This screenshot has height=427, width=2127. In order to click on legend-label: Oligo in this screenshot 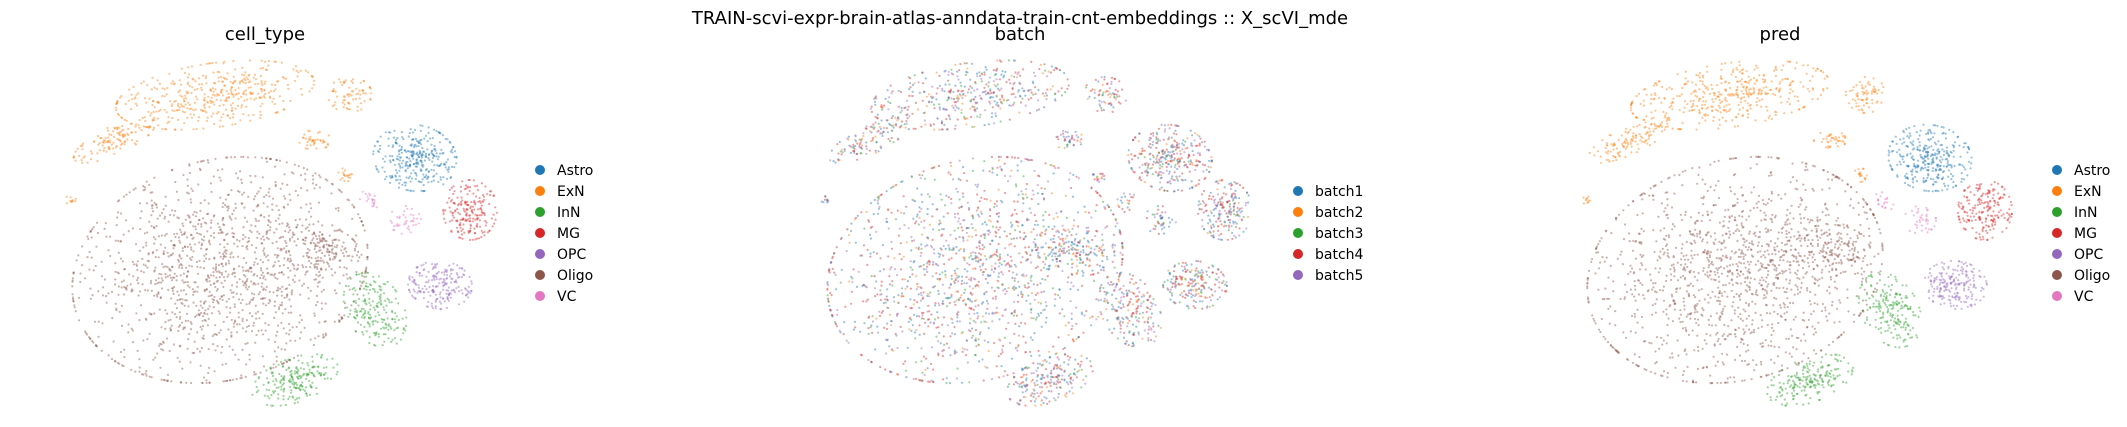, I will do `click(575, 276)`.